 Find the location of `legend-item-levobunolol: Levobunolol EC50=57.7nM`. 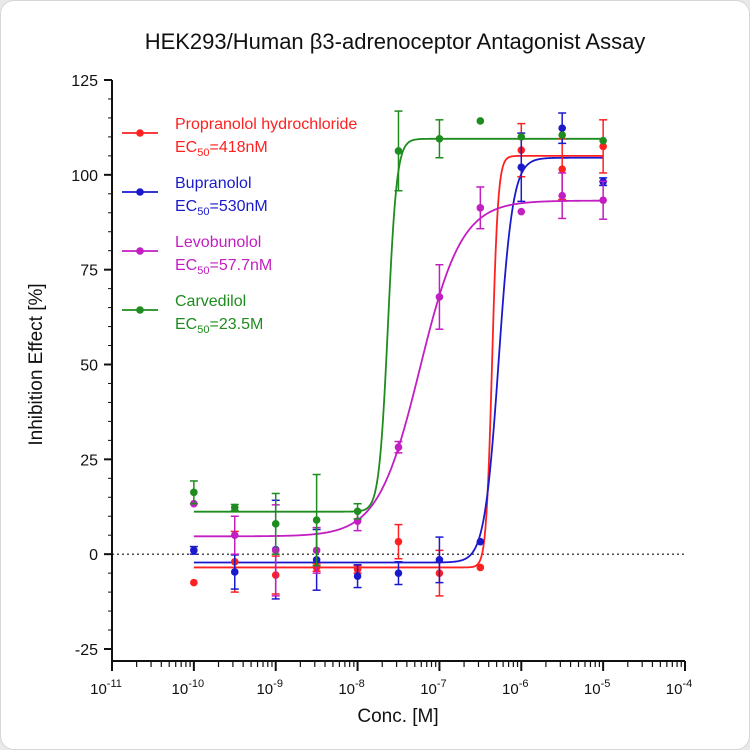

legend-item-levobunolol: Levobunolol EC50=57.7nM is located at coordinates (197, 255).